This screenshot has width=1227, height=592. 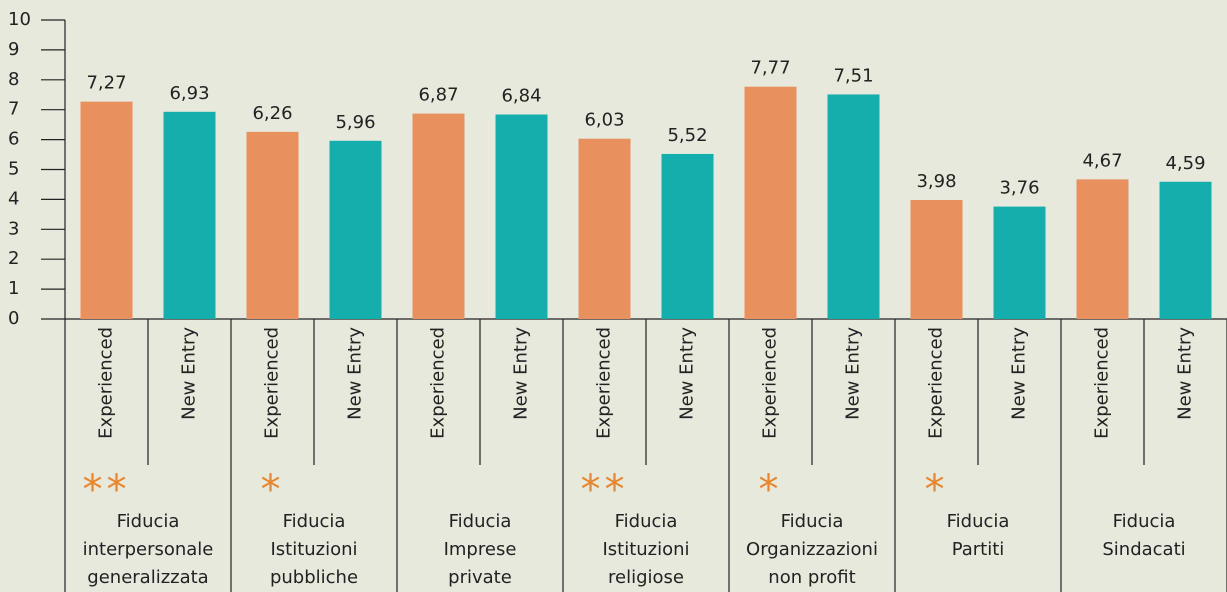 I want to click on y-tick-label: 2, so click(x=13, y=258).